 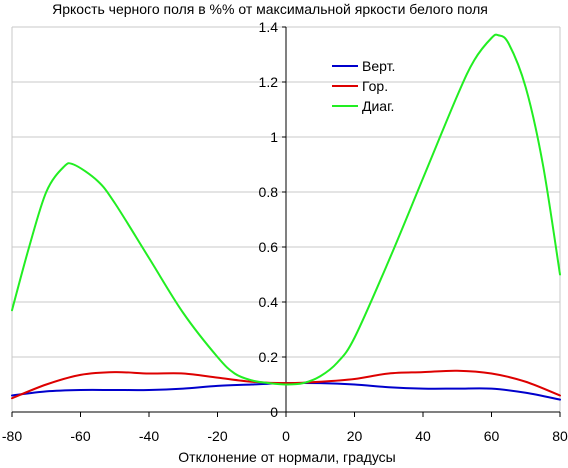 What do you see at coordinates (375, 86) in the screenshot?
I see `legend-label: Гор.` at bounding box center [375, 86].